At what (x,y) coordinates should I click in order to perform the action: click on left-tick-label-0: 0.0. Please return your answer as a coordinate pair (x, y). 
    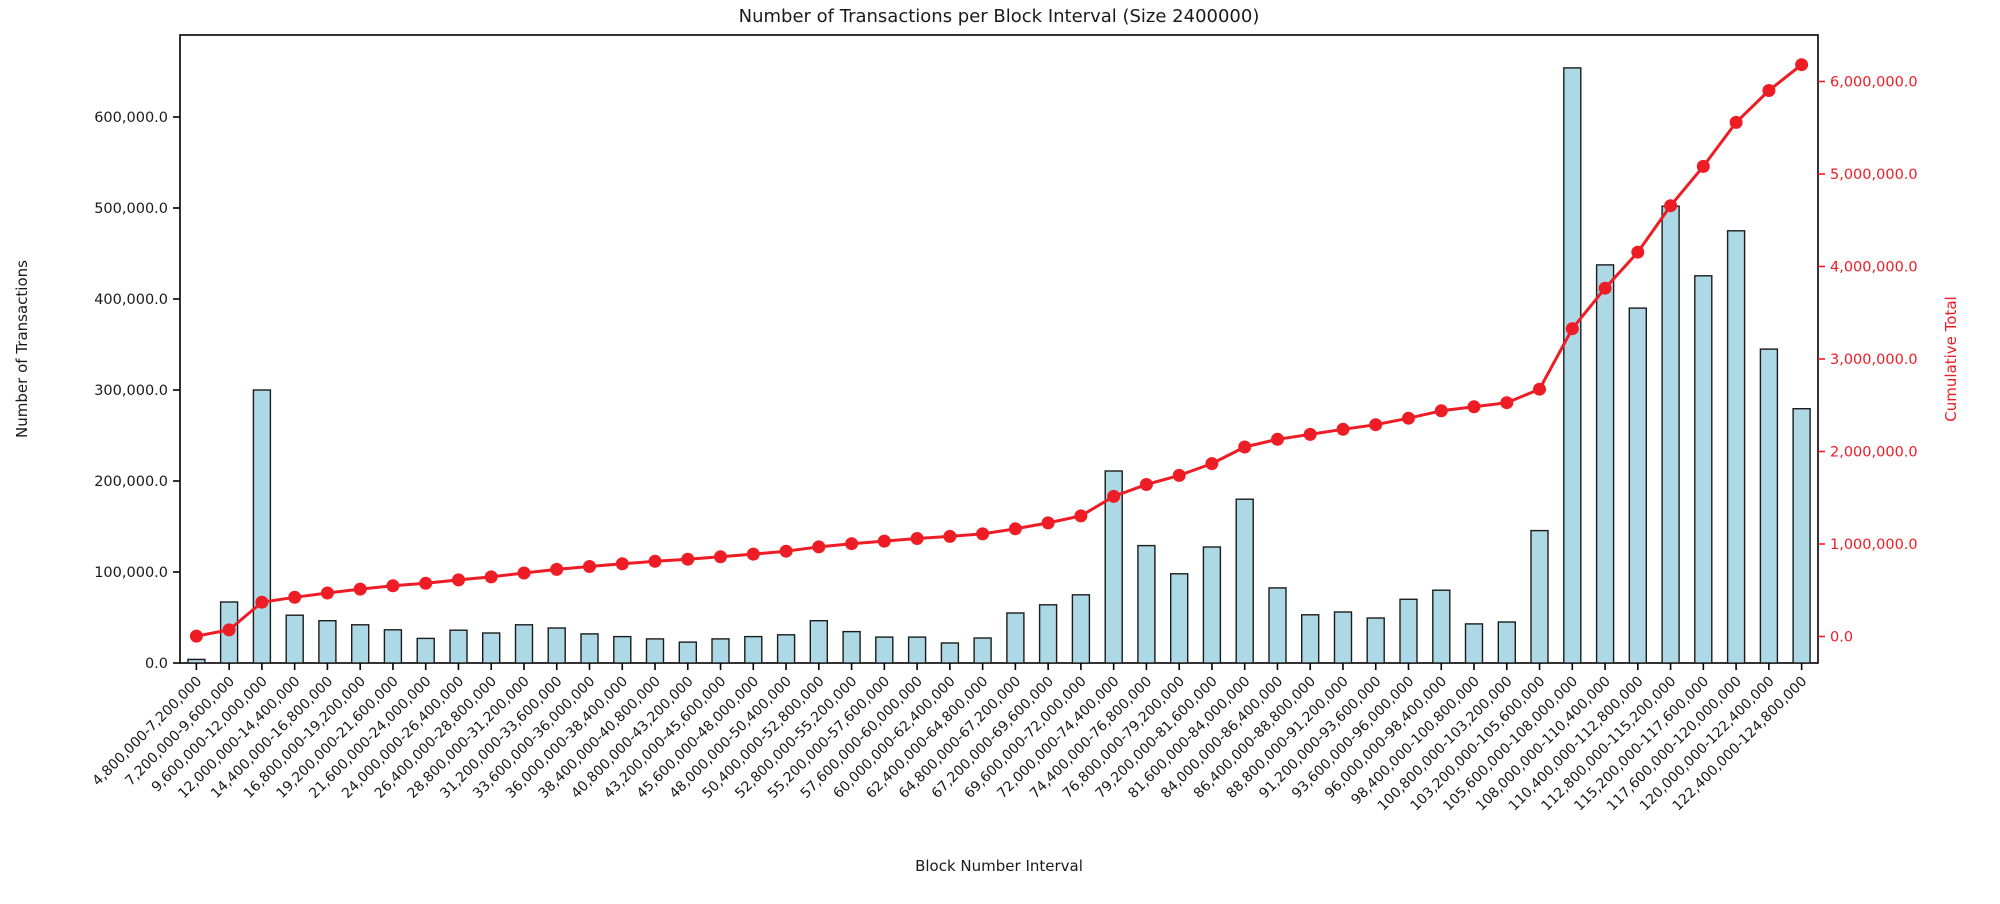
    Looking at the image, I should click on (156, 664).